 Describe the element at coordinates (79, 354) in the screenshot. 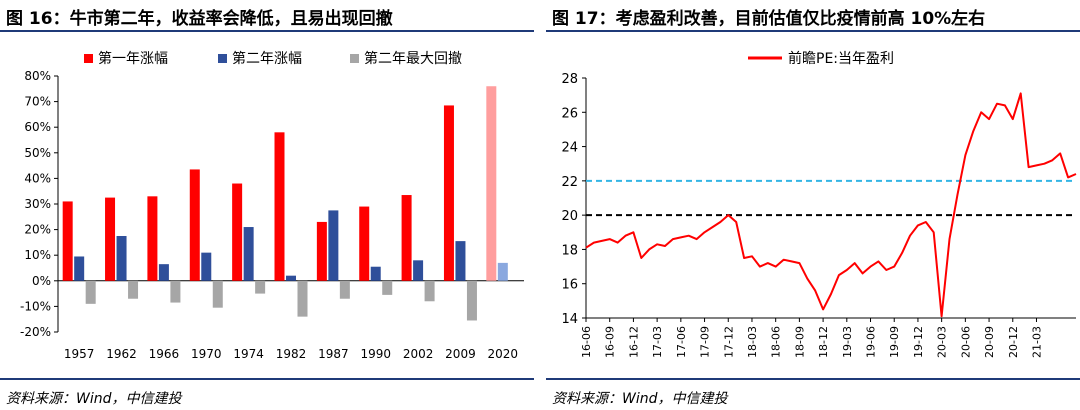

I see `x-tick-label: 1957` at that location.